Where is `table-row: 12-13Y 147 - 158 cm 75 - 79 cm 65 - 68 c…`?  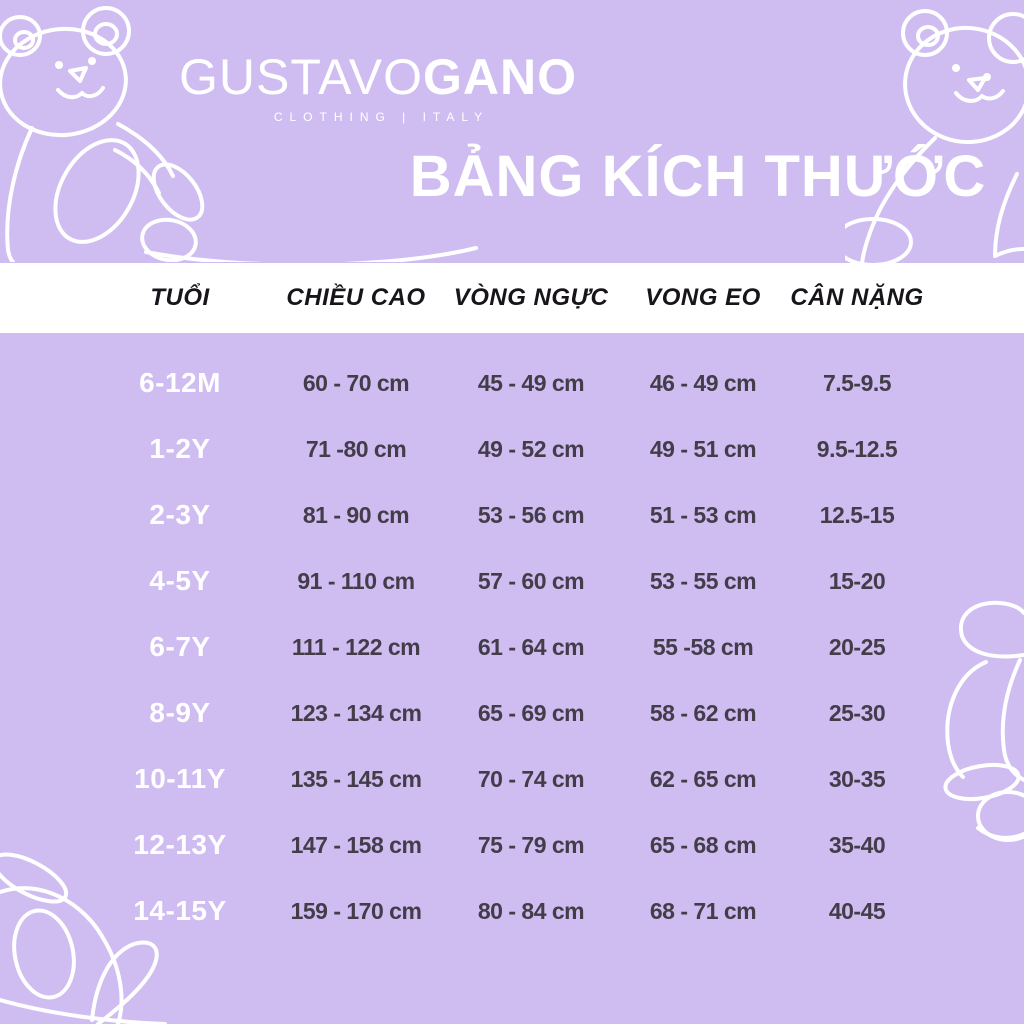 table-row: 12-13Y 147 - 158 cm 75 - 79 cm 65 - 68 c… is located at coordinates (512, 845).